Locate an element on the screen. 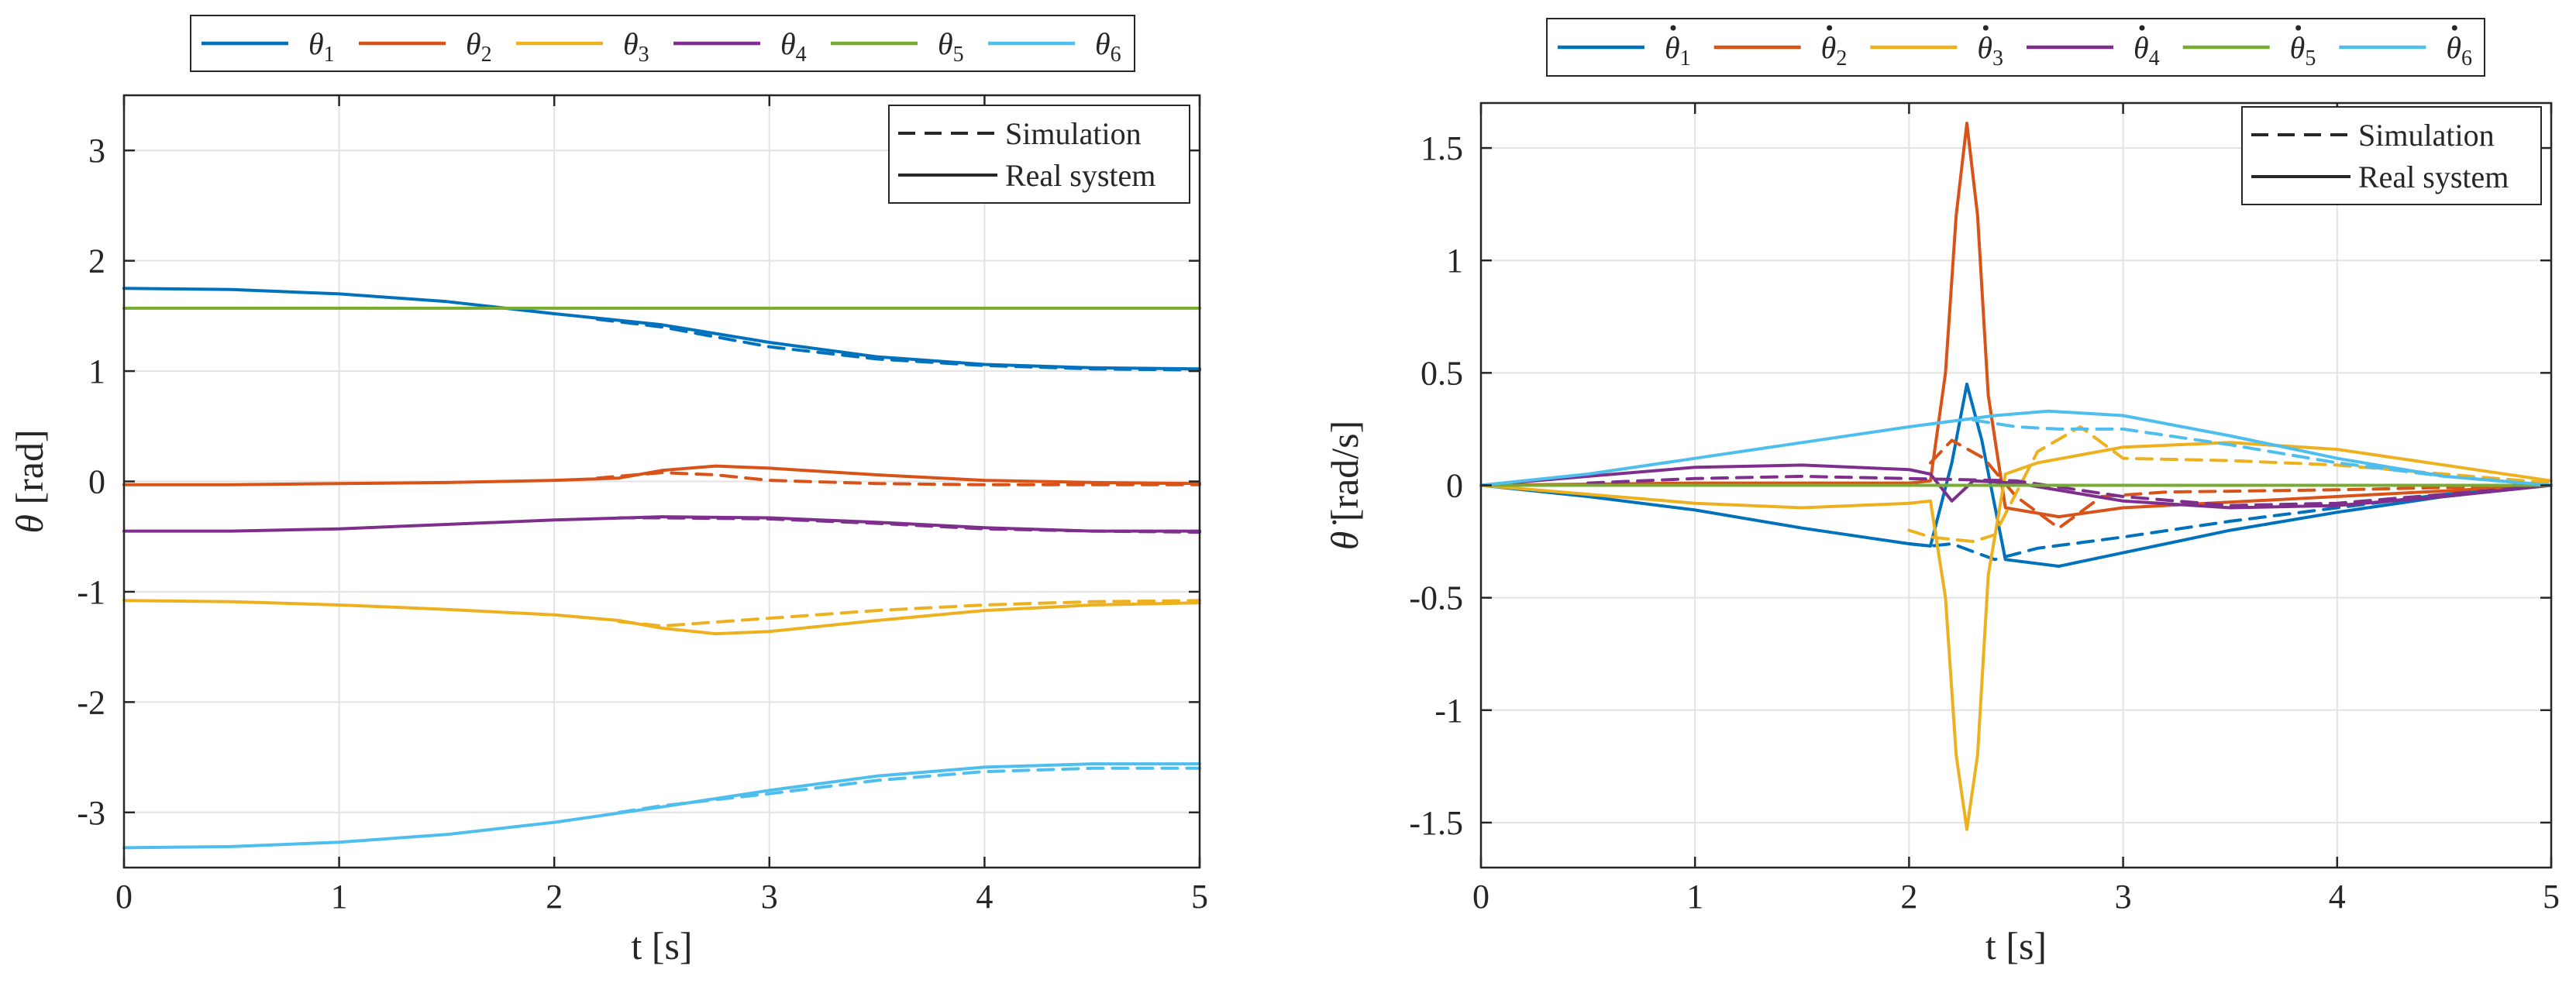 The width and height of the screenshot is (2576, 1007). x-axis-label: t [s] is located at coordinates (2016, 945).